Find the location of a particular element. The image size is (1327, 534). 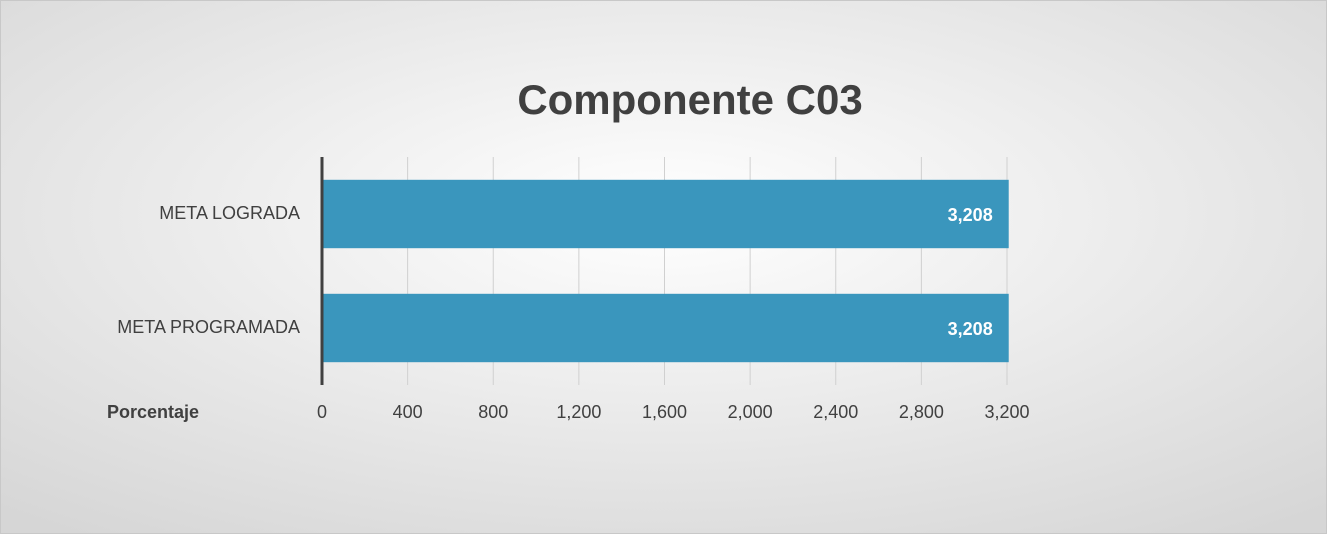

x-tick-label: 1,200 is located at coordinates (578, 412).